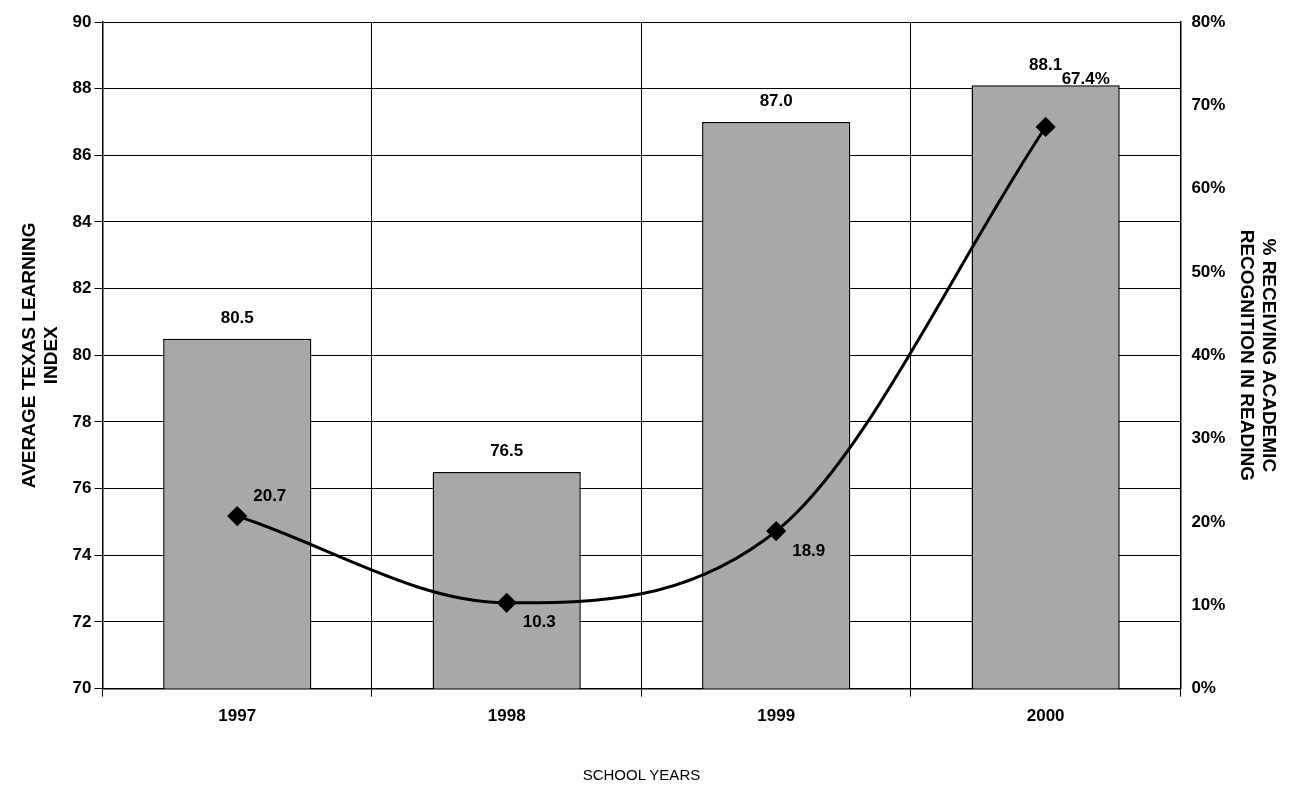 The width and height of the screenshot is (1304, 801). Describe the element at coordinates (1208, 604) in the screenshot. I see `y2-tick-label: 10%` at that location.